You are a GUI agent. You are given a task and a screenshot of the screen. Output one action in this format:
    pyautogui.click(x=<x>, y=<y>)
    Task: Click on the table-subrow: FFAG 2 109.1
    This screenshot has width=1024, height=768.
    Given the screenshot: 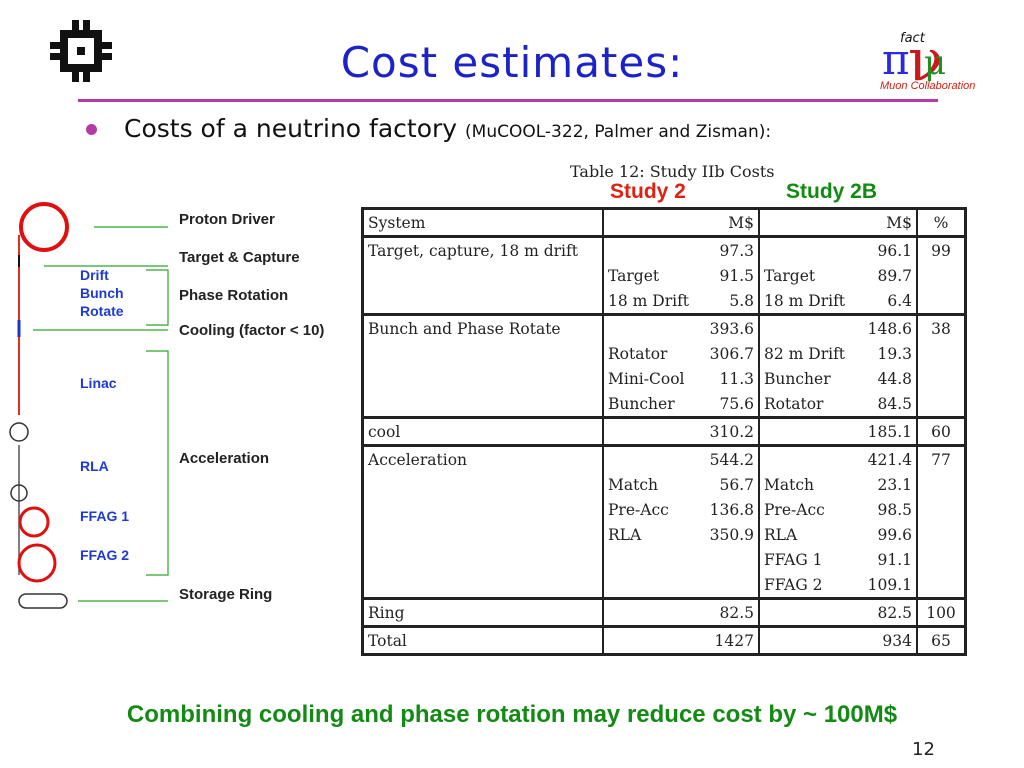 What is the action you would take?
    pyautogui.click(x=664, y=585)
    